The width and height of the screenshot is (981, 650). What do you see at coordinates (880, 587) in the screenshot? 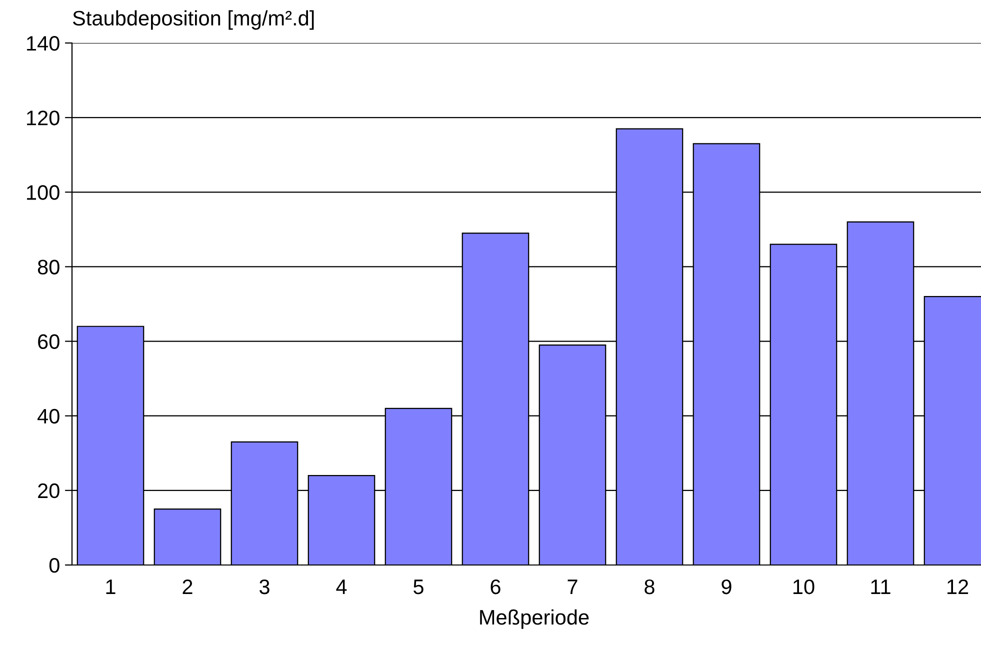
I see `x-tick-label: 11` at bounding box center [880, 587].